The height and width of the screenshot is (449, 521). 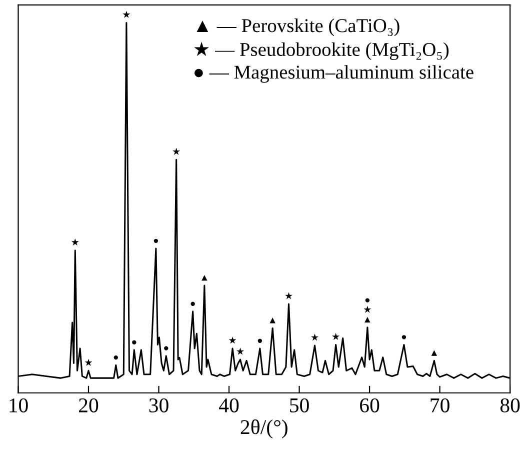 I want to click on x-tick-label: 30, so click(x=158, y=405).